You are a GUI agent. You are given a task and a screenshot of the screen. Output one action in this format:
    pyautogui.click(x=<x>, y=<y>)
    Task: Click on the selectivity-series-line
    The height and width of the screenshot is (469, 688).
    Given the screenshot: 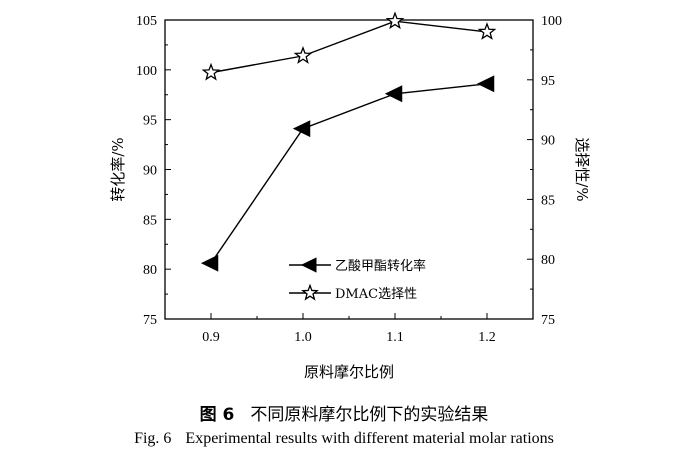 What is the action you would take?
    pyautogui.click(x=349, y=47)
    